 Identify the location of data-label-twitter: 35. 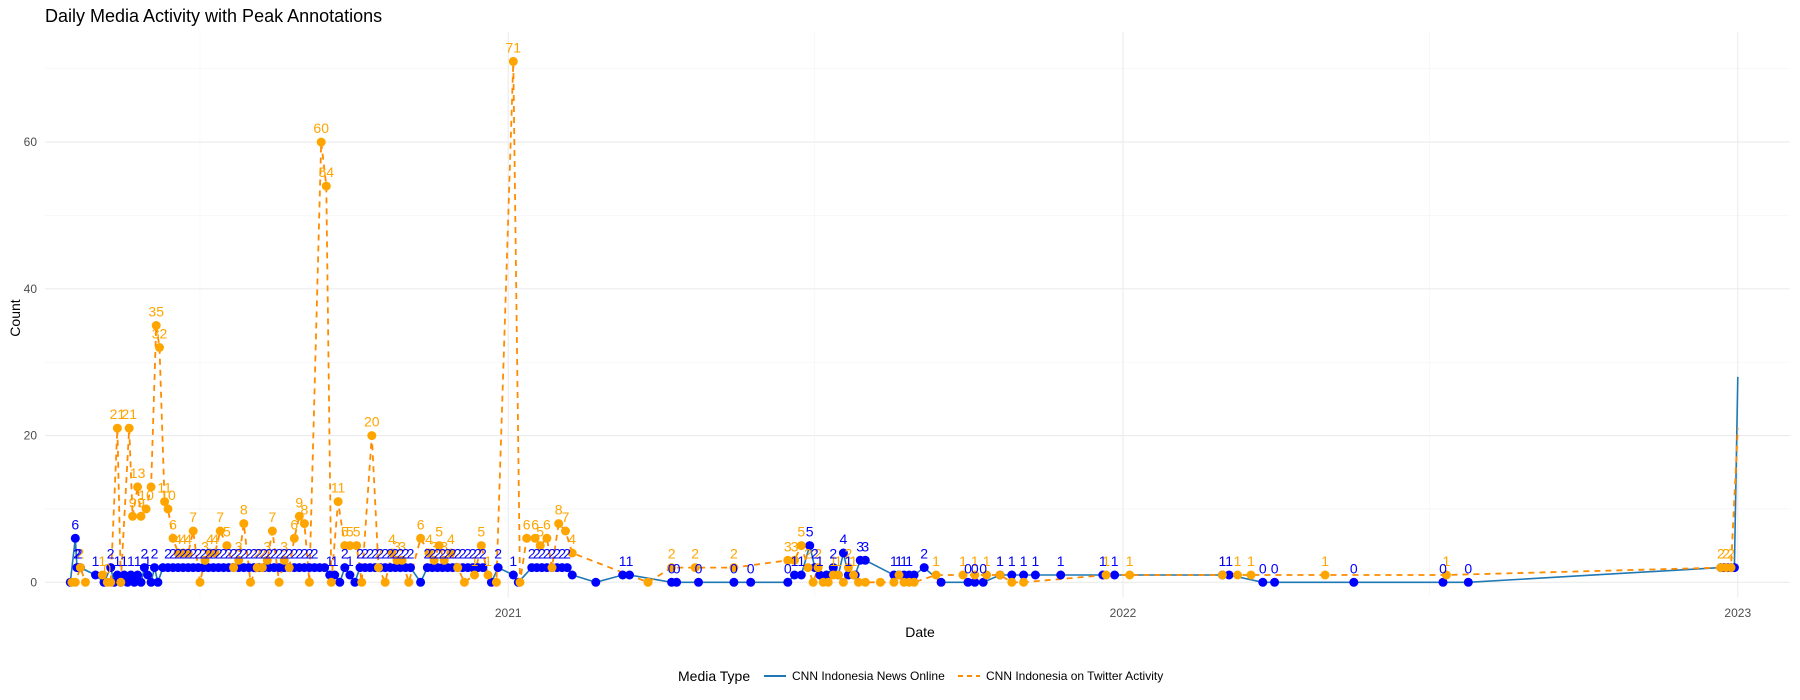
(156, 312).